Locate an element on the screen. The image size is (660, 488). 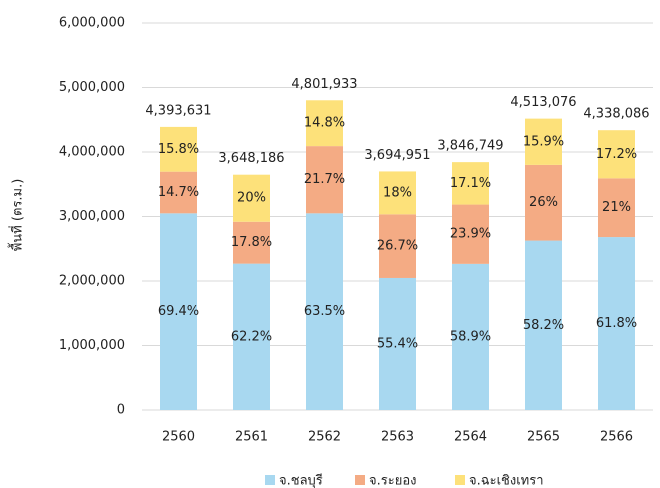
segment-label: 23.9% is located at coordinates (470, 234).